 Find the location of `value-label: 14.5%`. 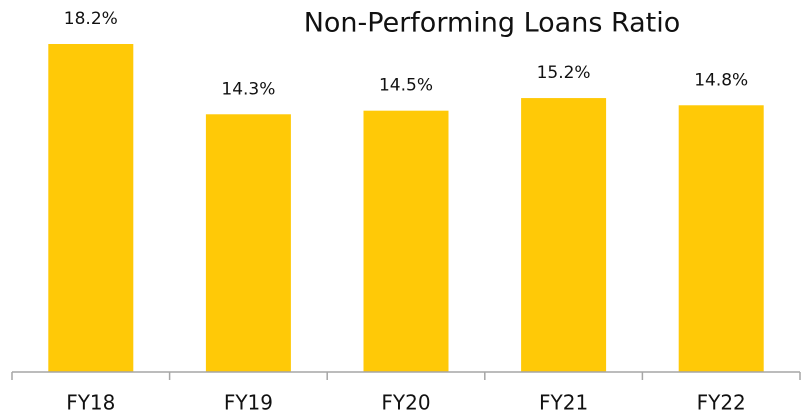

value-label: 14.5% is located at coordinates (406, 86).